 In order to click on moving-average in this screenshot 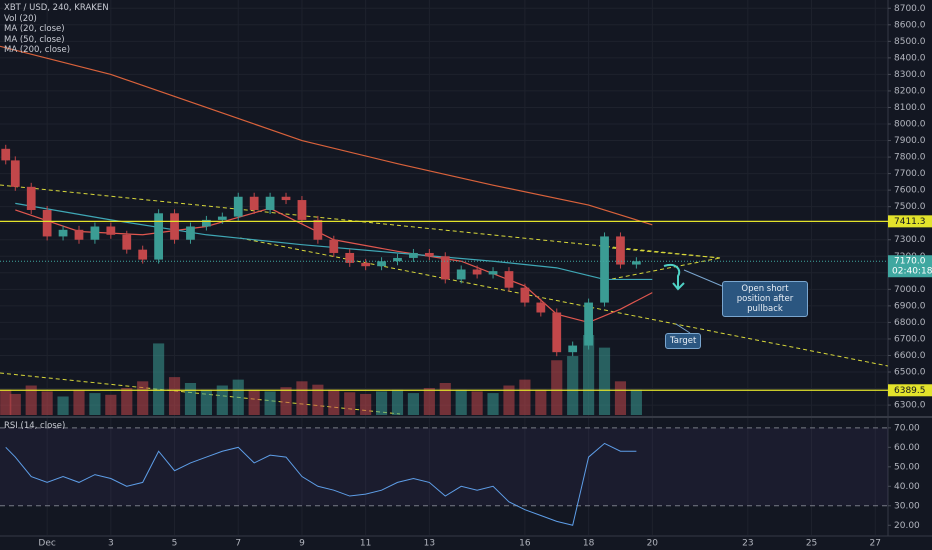, I will do `click(334, 241)`.